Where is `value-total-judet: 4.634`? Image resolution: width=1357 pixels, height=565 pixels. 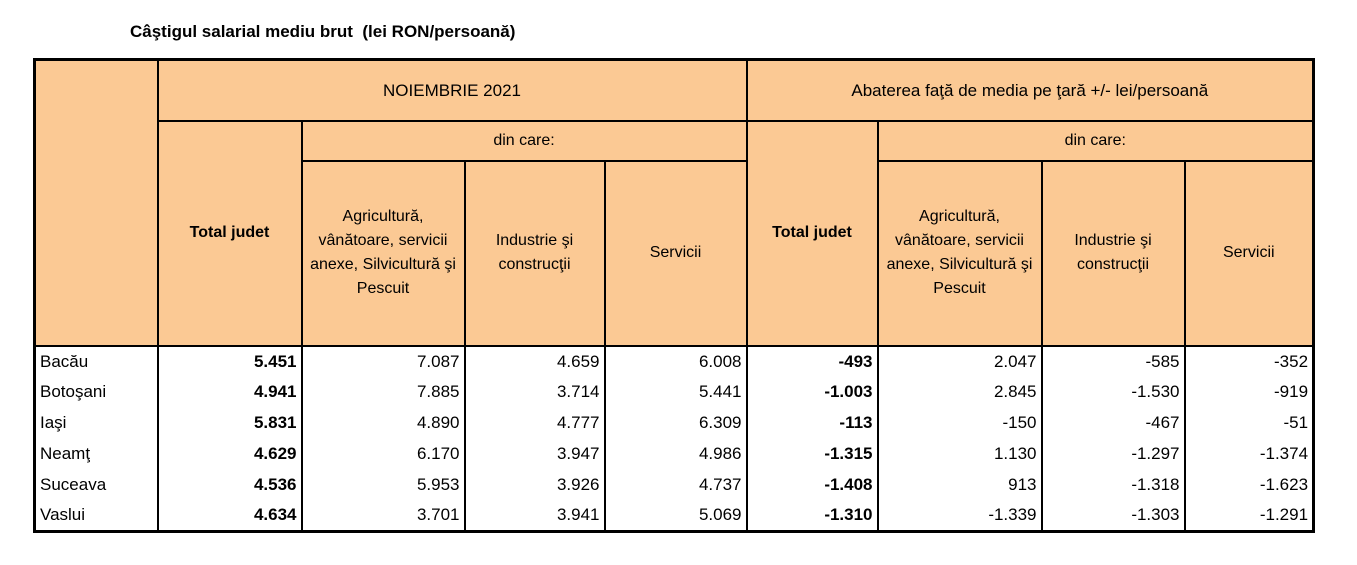
value-total-judet: 4.634 is located at coordinates (229, 516).